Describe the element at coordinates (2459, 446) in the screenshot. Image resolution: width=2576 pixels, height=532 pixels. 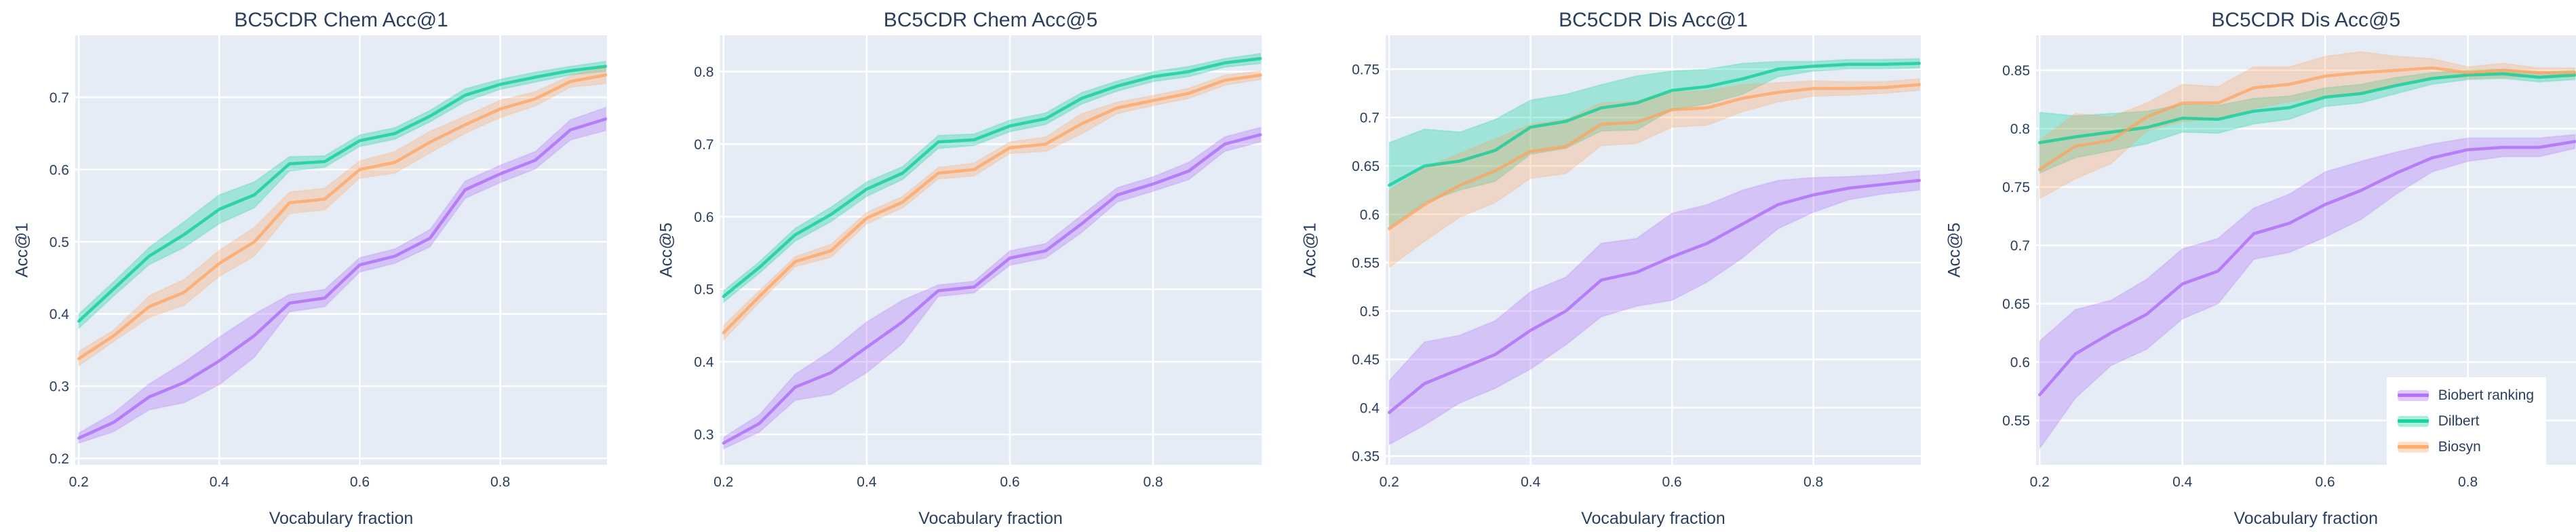
I see `legend-label: Biosyn` at that location.